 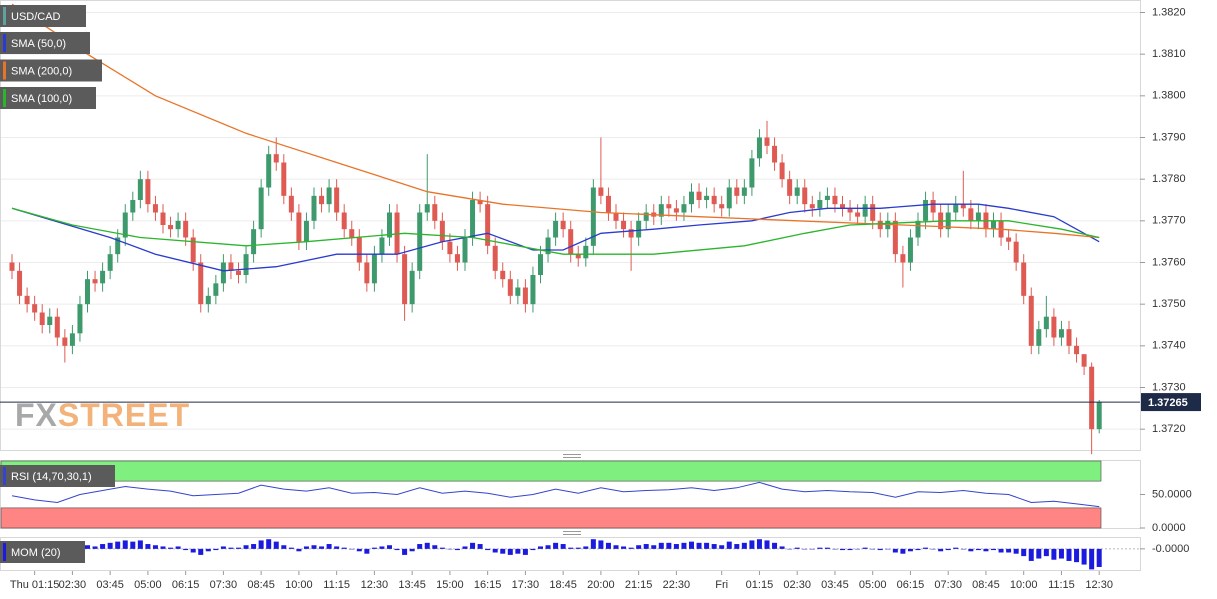 I want to click on x-tick-label: 20:00, so click(x=601, y=585).